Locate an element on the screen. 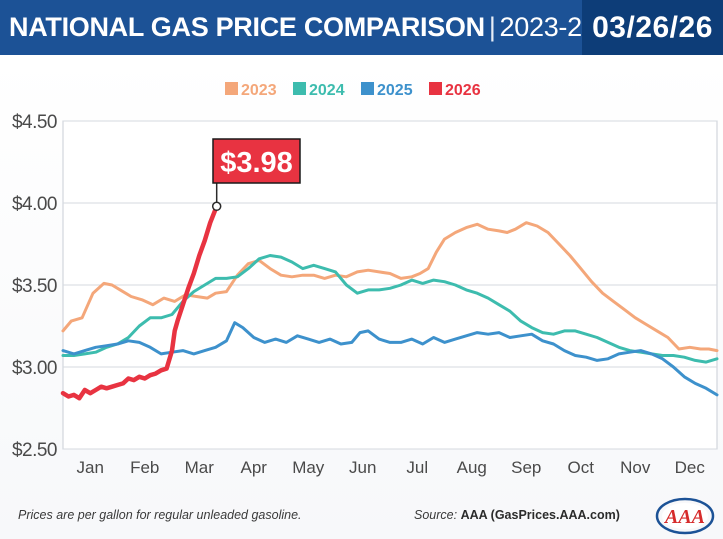 This screenshot has width=723, height=539. legend-swatch-2025 is located at coordinates (367, 88).